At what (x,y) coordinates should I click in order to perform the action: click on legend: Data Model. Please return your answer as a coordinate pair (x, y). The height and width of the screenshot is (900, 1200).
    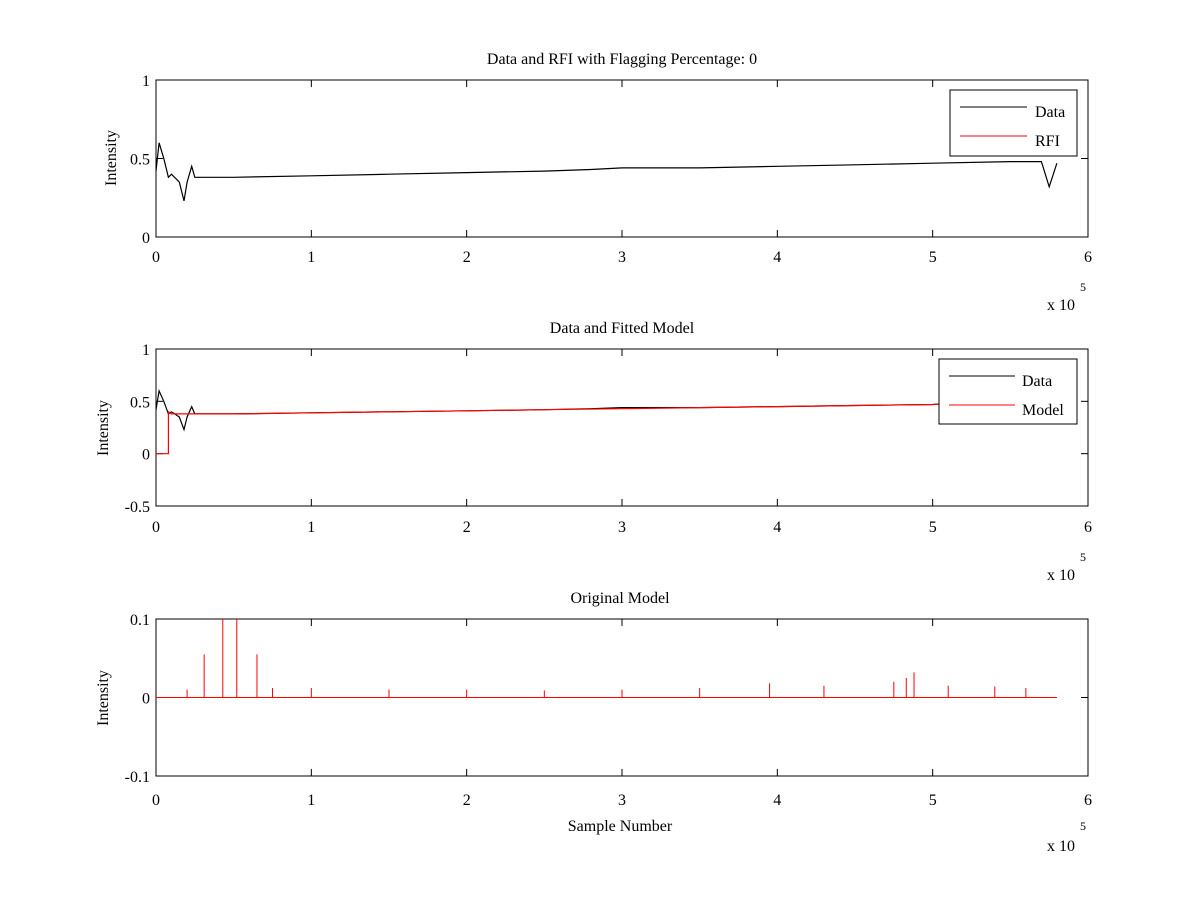
    Looking at the image, I should click on (1008, 391).